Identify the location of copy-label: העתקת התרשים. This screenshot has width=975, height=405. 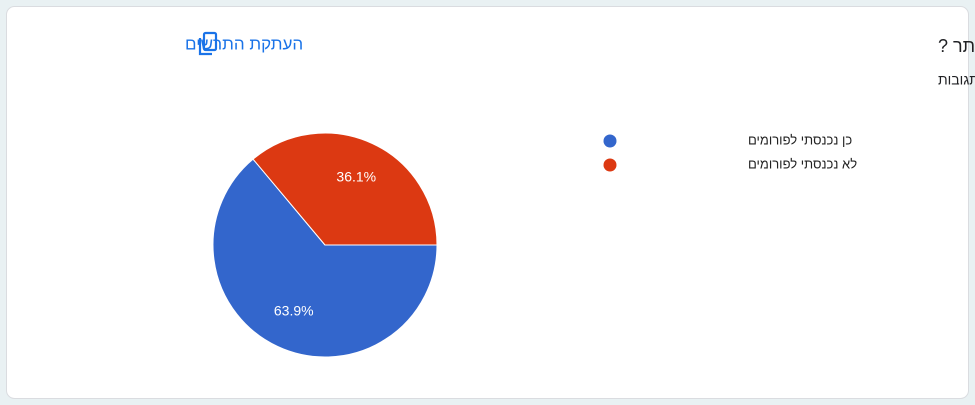
(244, 43).